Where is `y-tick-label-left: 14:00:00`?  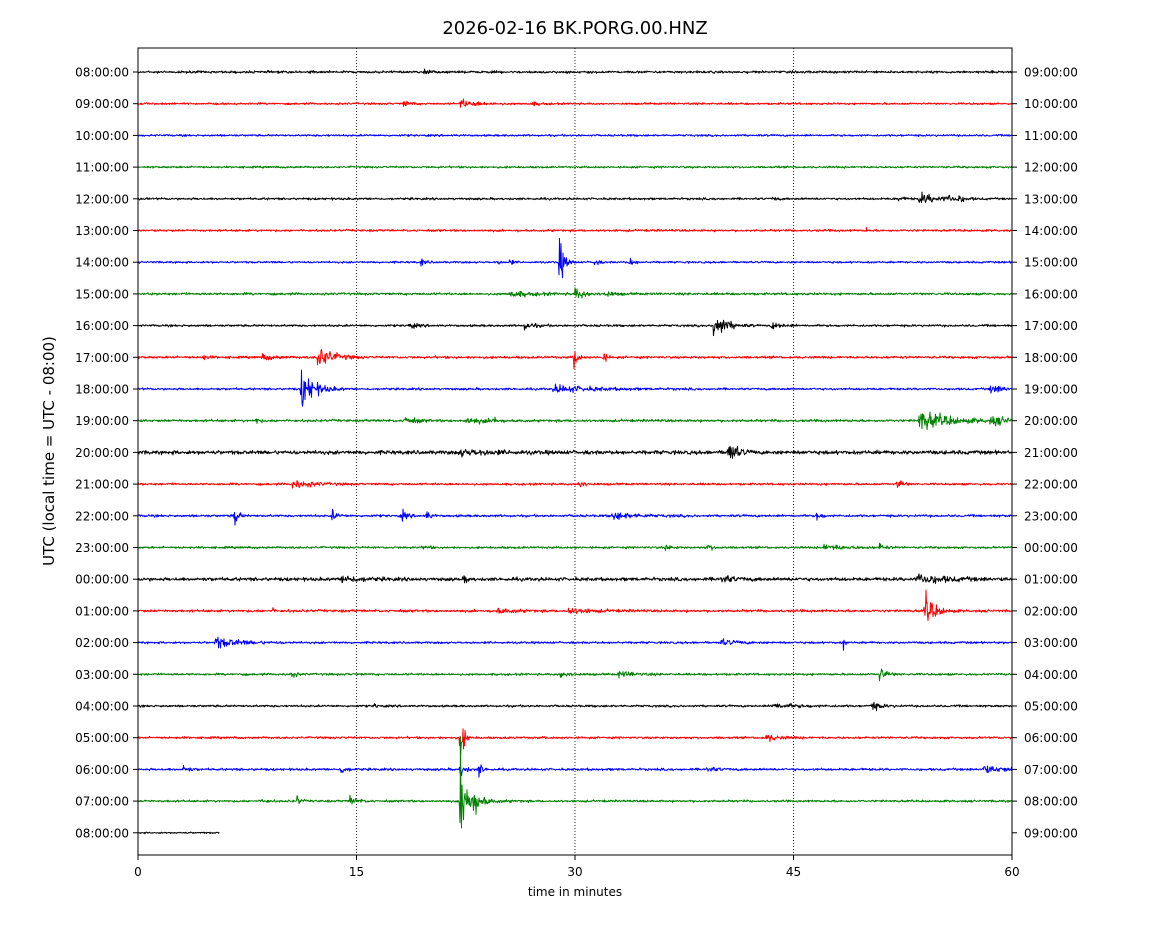
y-tick-label-left: 14:00:00 is located at coordinates (102, 263).